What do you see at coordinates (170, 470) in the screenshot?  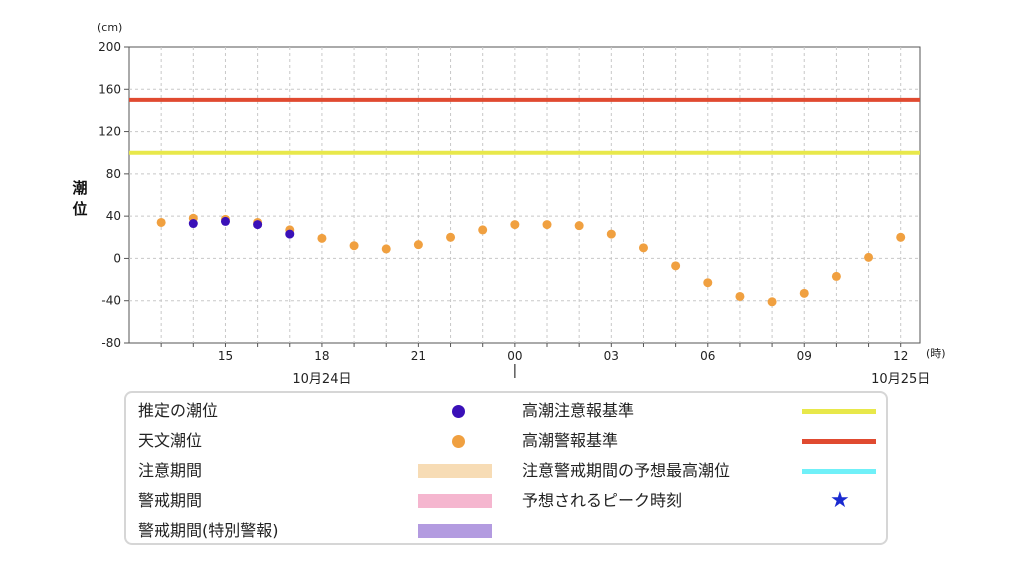 I see `legend-label-caution-period: 注意期間` at bounding box center [170, 470].